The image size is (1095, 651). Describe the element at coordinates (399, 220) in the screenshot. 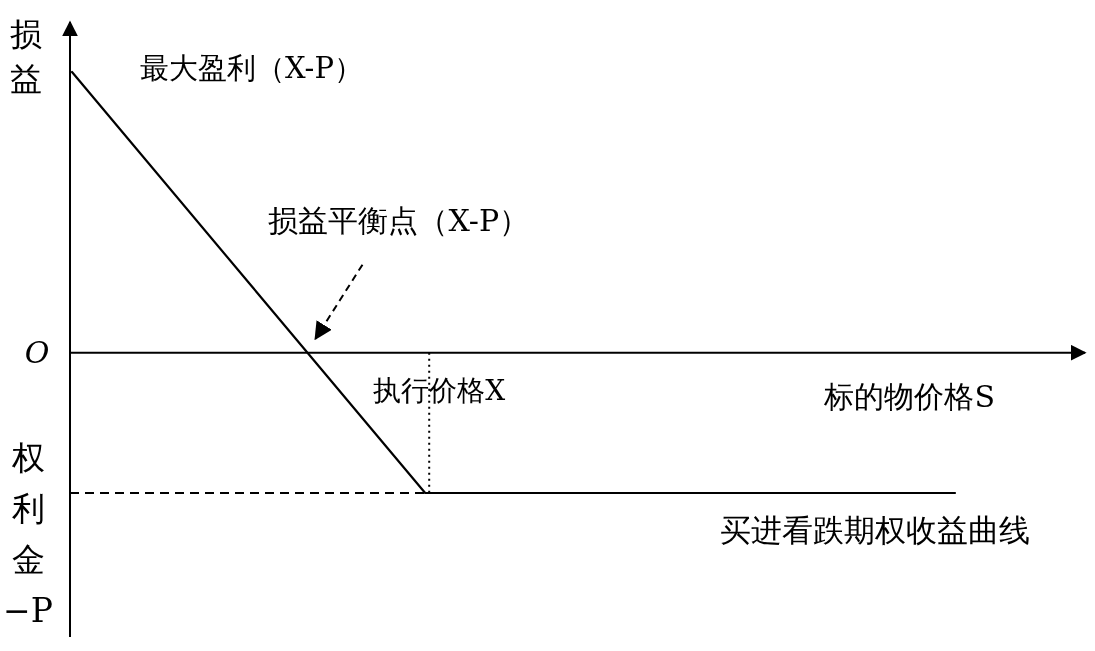

I see `annotation: 损益平衡点（X-P）` at that location.